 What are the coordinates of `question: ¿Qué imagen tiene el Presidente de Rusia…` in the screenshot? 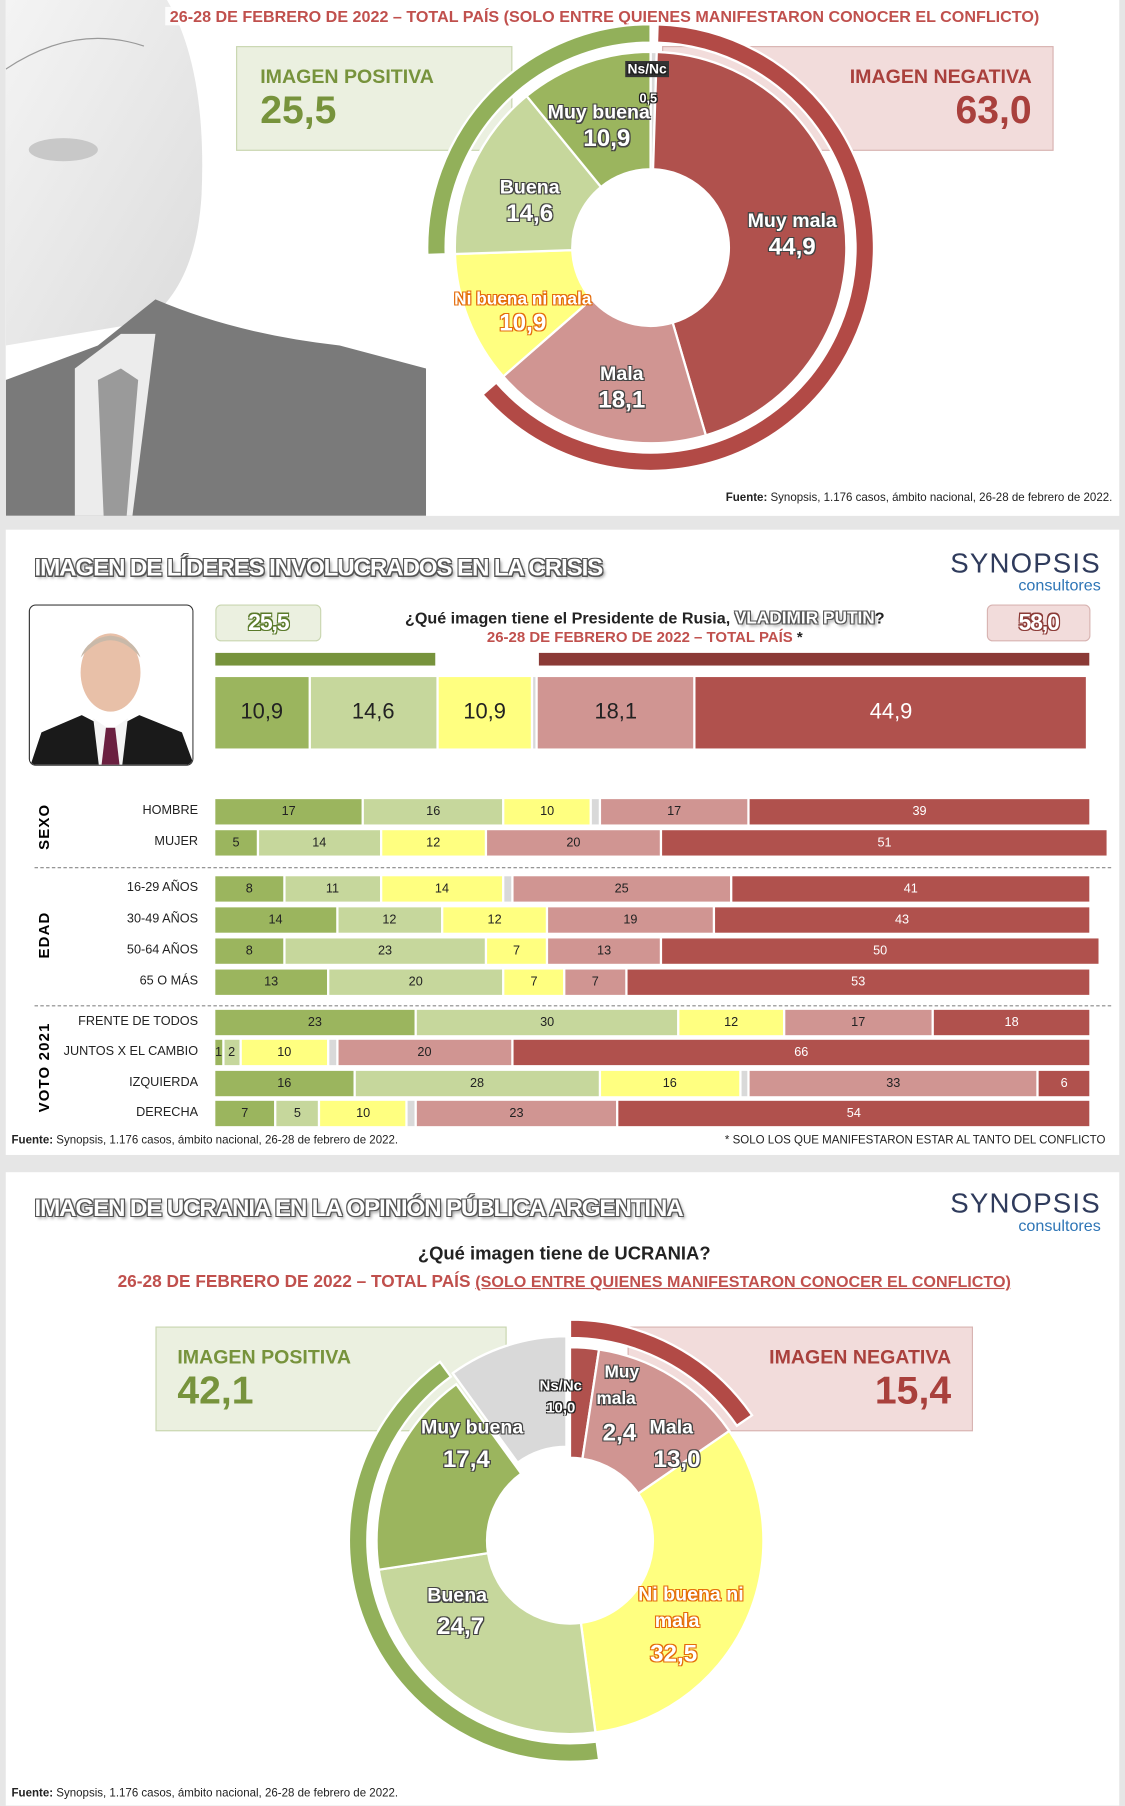 It's located at (645, 619).